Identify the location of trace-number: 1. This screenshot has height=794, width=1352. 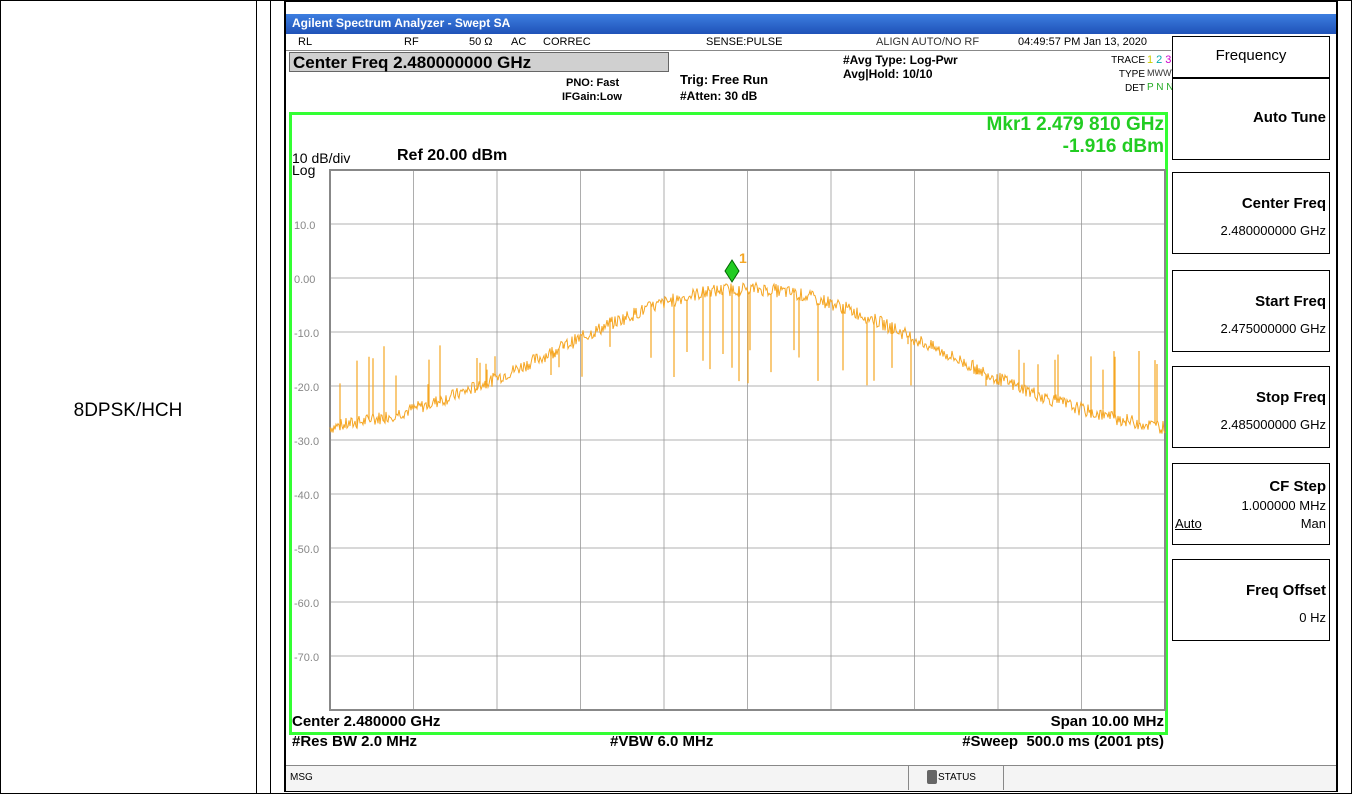
(1150, 60).